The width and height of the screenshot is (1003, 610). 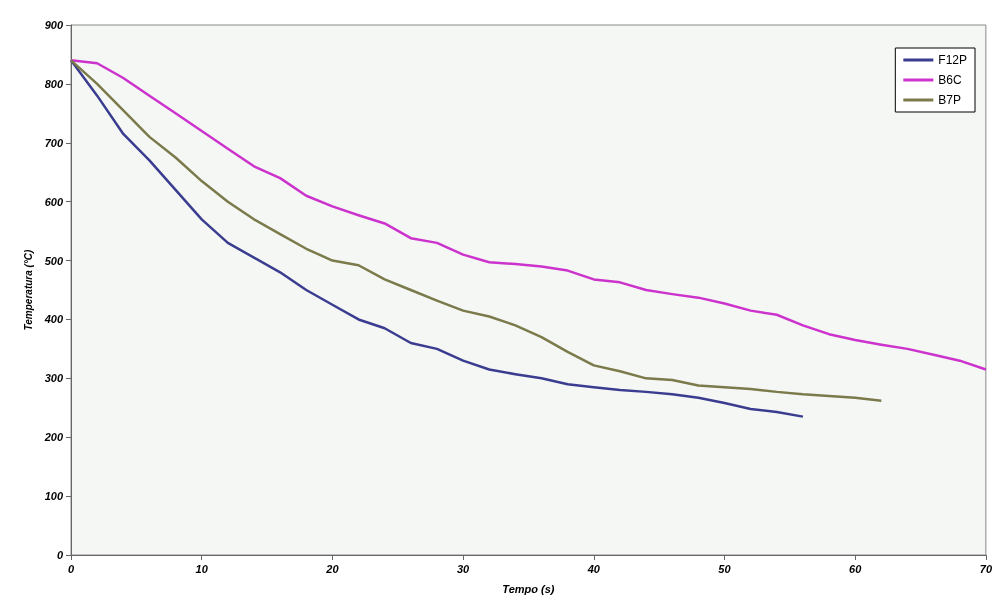 What do you see at coordinates (28, 289) in the screenshot?
I see `y-axis-title: Temperatura (°C)` at bounding box center [28, 289].